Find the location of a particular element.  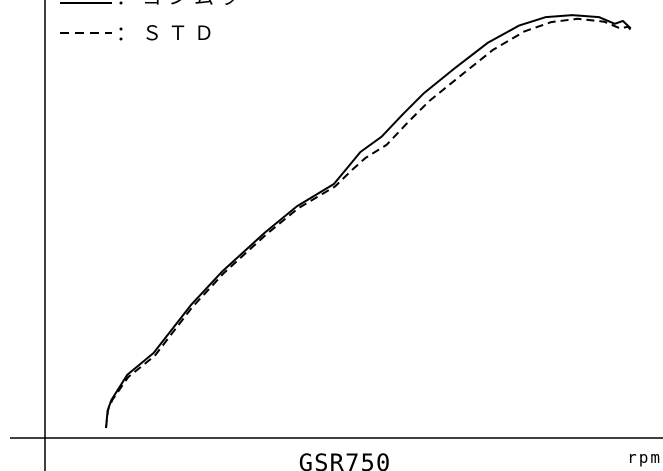

x-axis-label: GSR750 is located at coordinates (345, 460).